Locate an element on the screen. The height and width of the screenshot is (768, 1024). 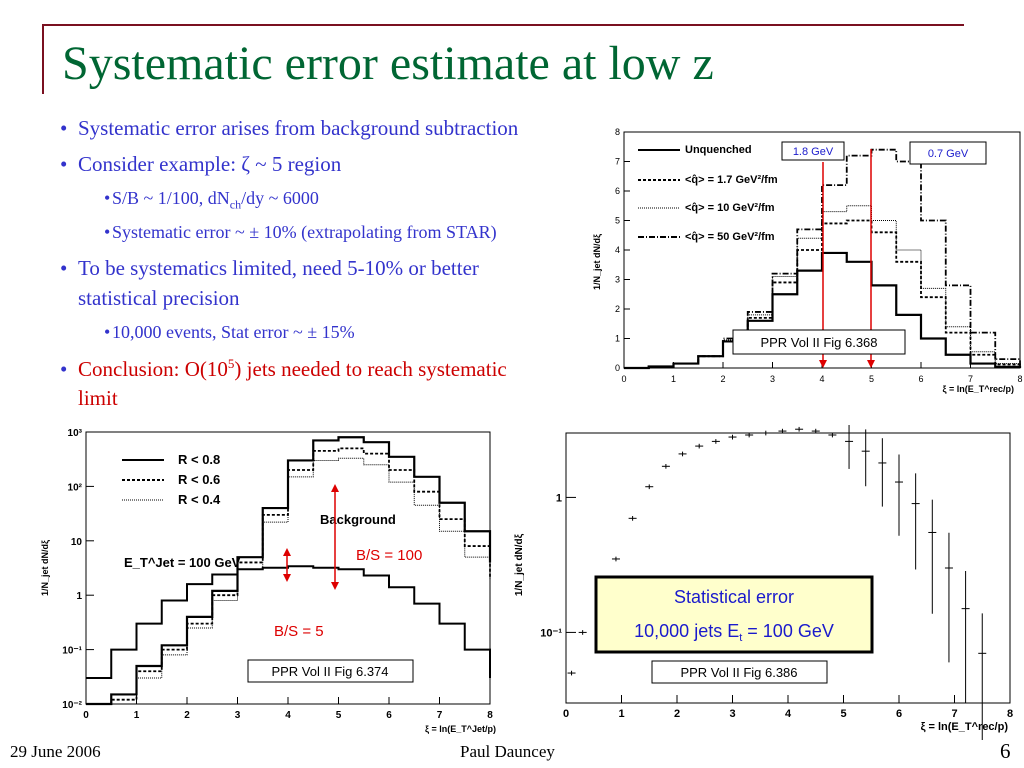
bullet-4-line2: limit is located at coordinates (98, 398).